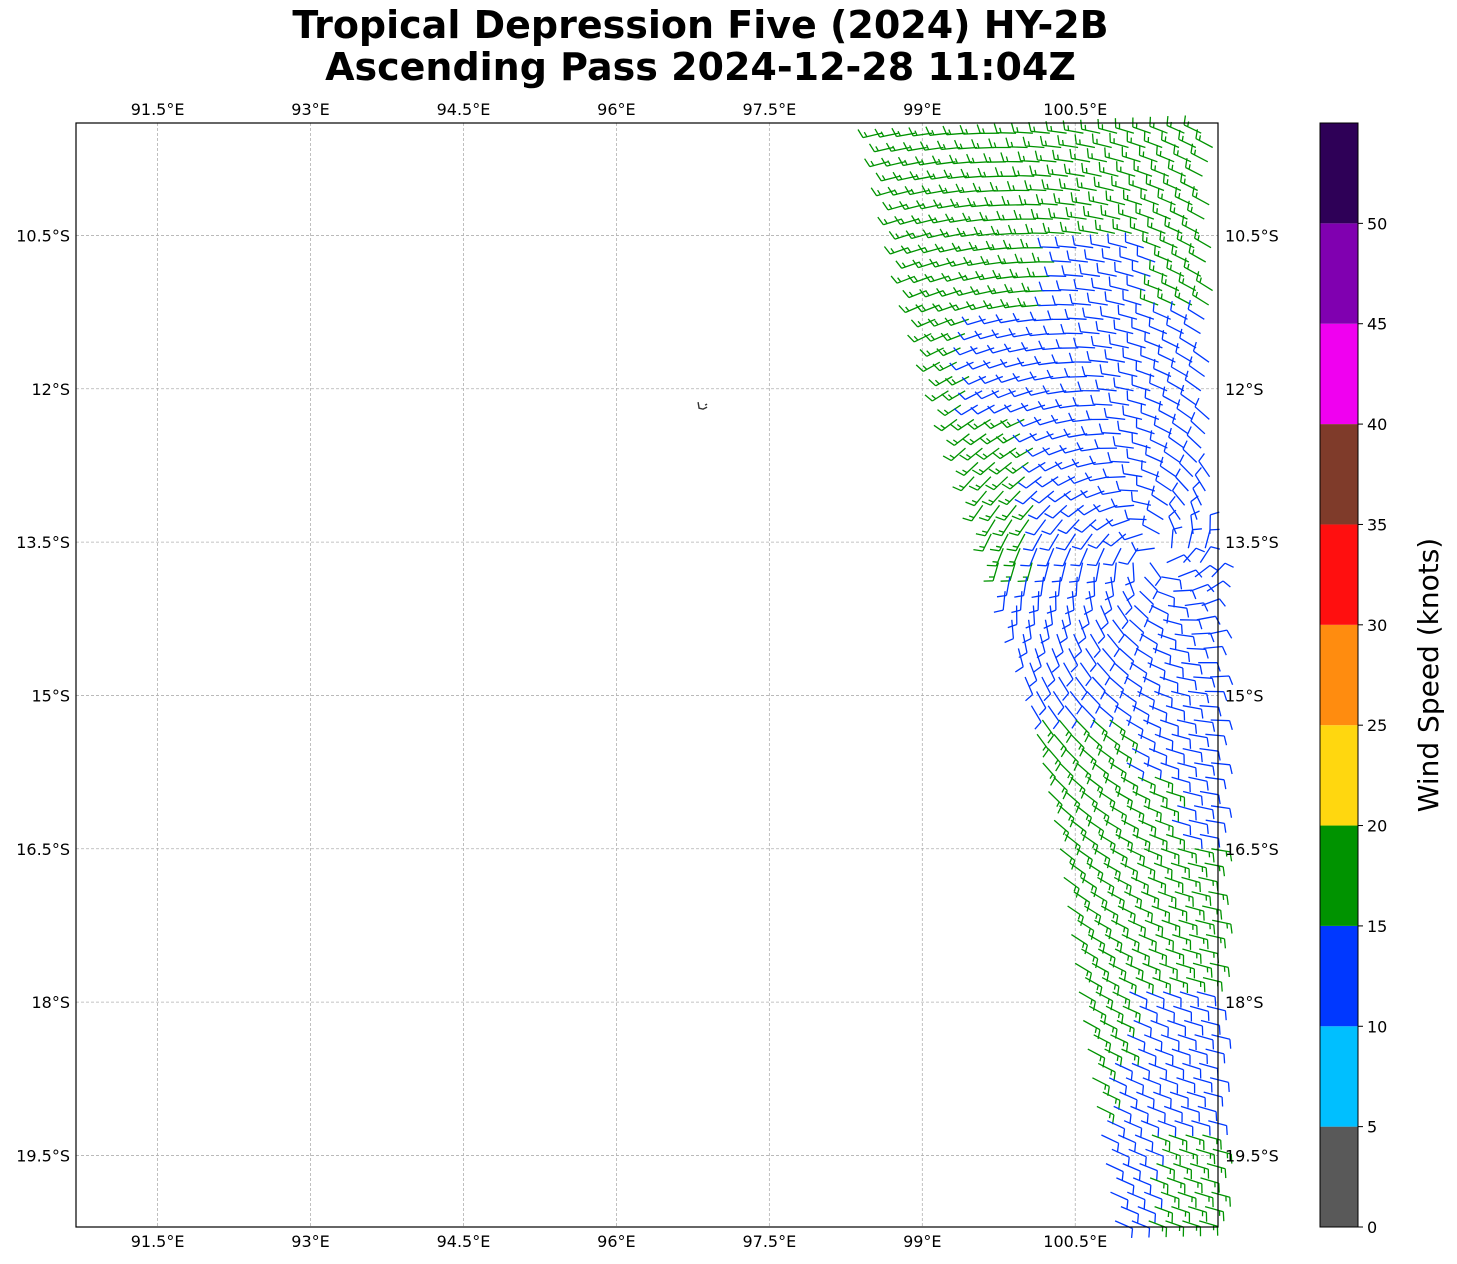 The image size is (1457, 1264). What do you see at coordinates (700, 25) in the screenshot?
I see `title-line-1: Tropical Depression Five (2024) HY-2B` at bounding box center [700, 25].